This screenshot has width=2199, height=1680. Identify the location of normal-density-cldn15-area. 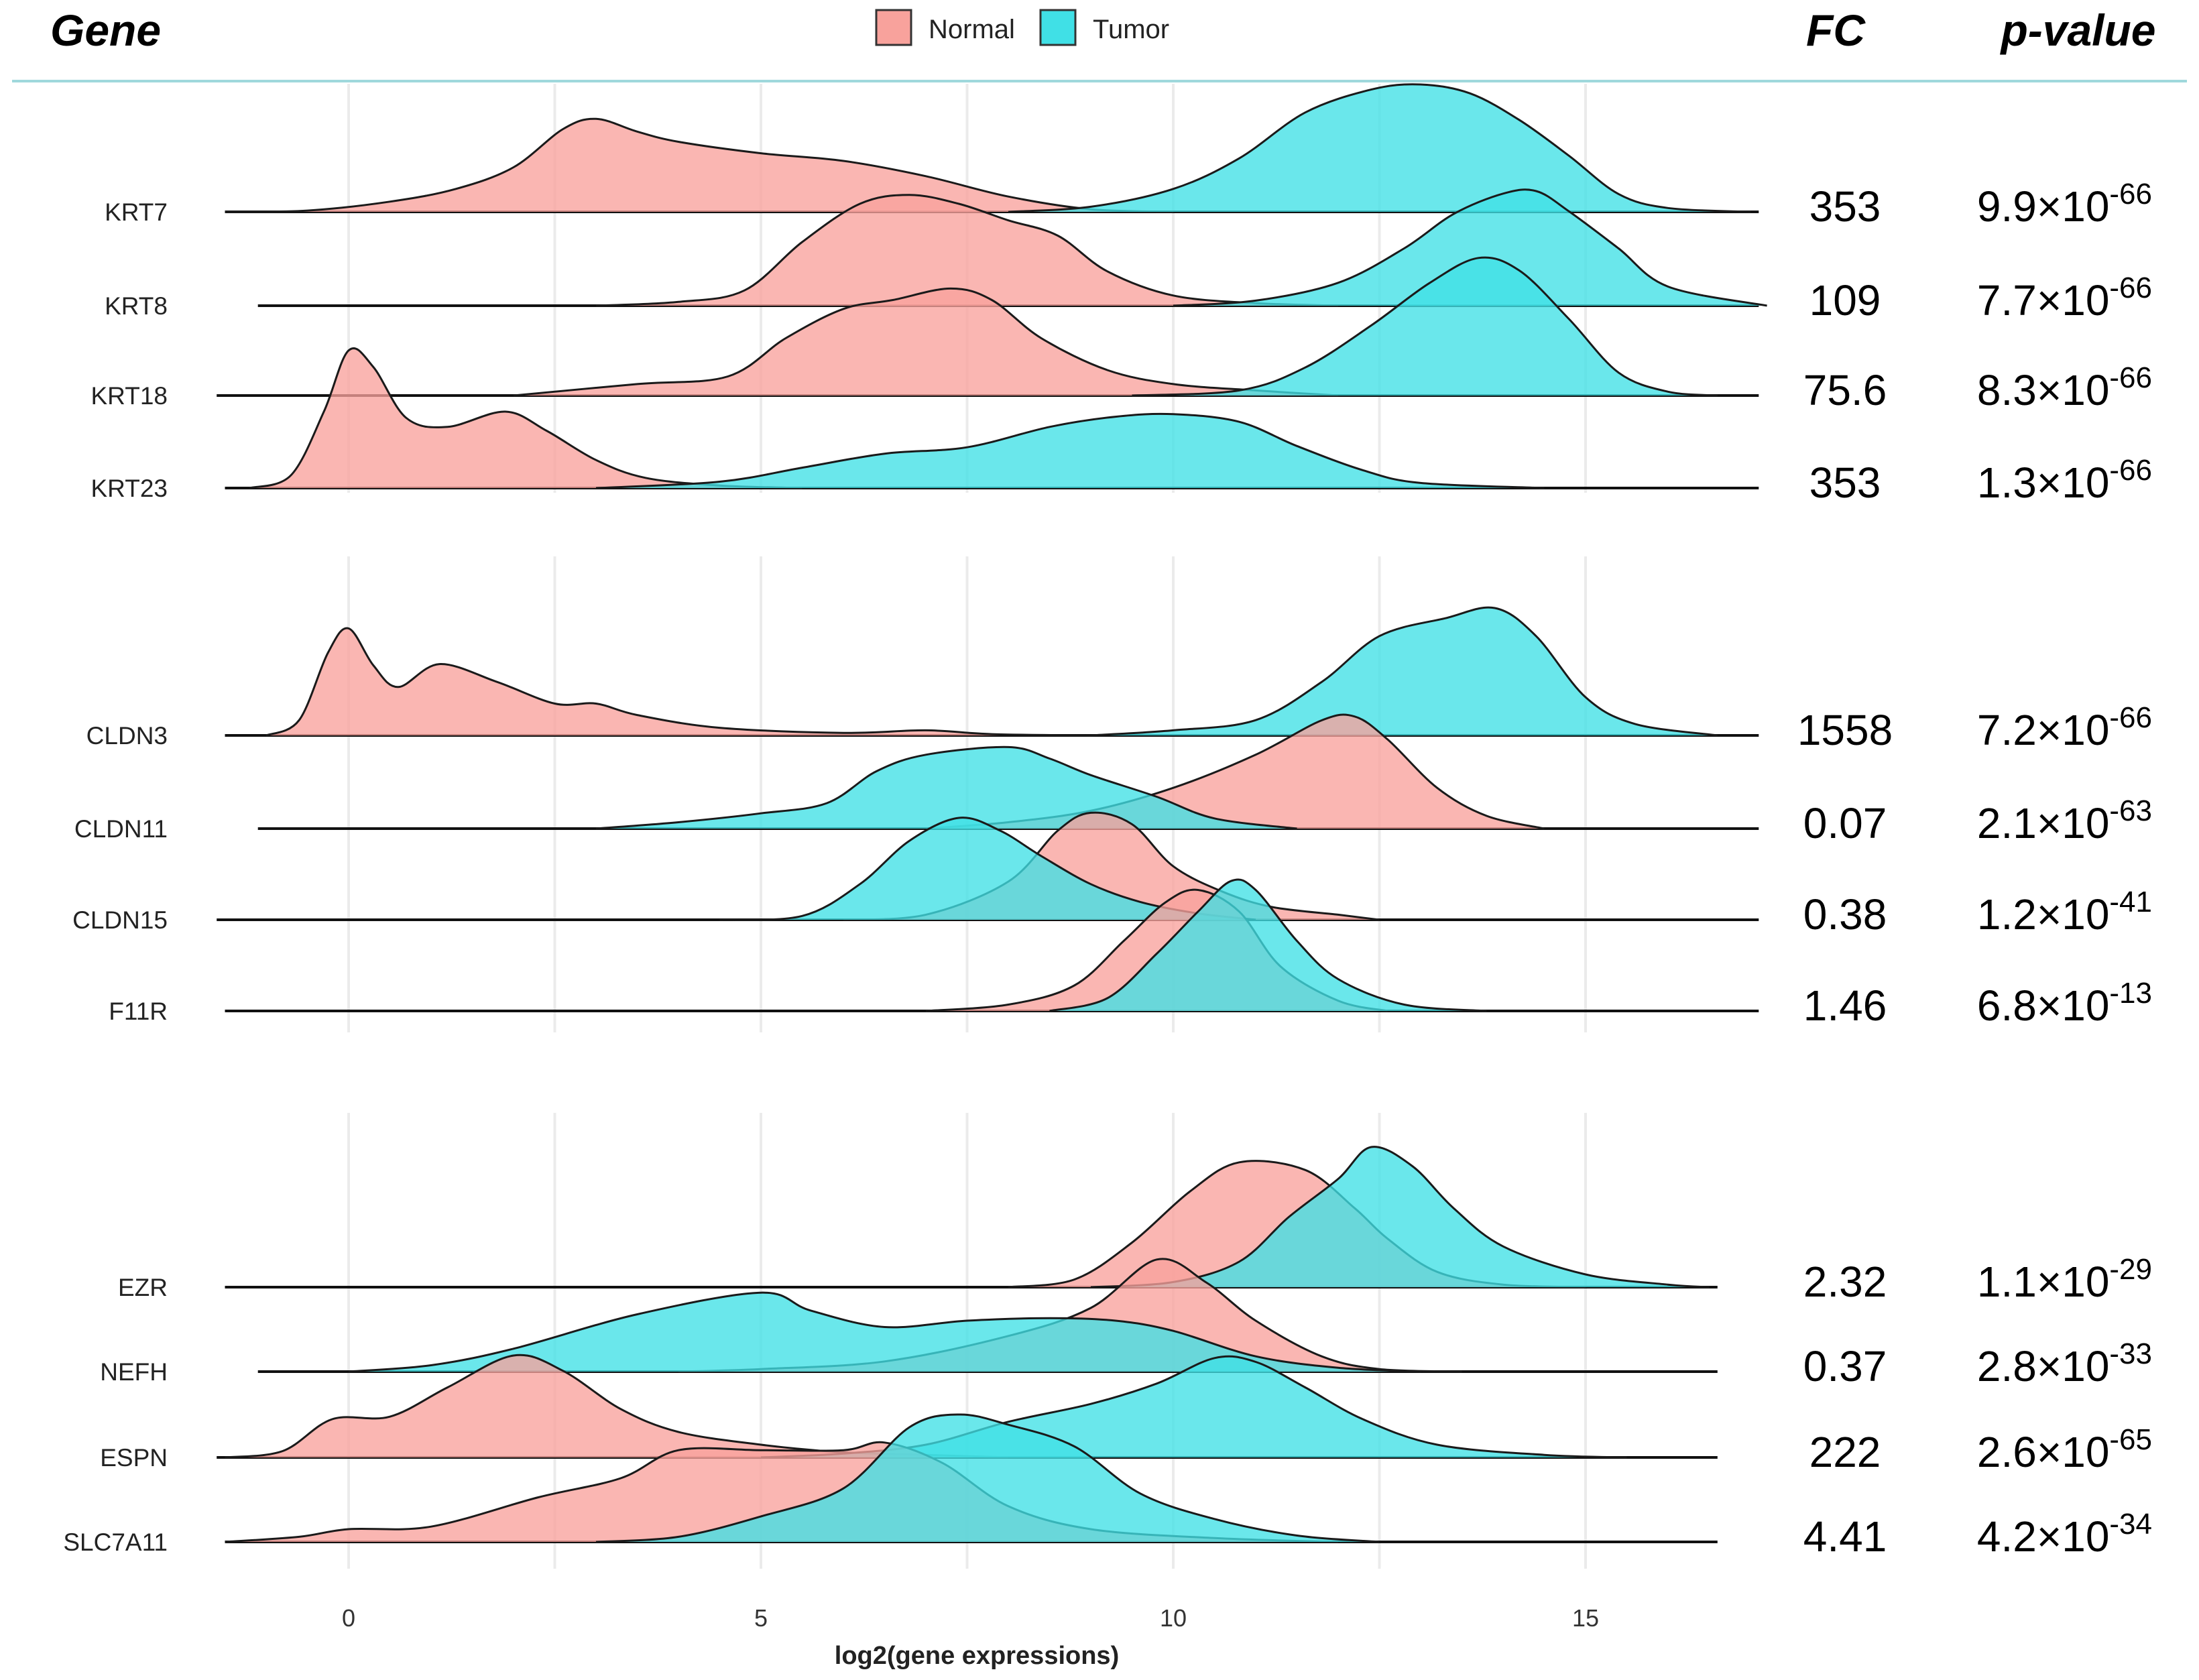
(1111, 866).